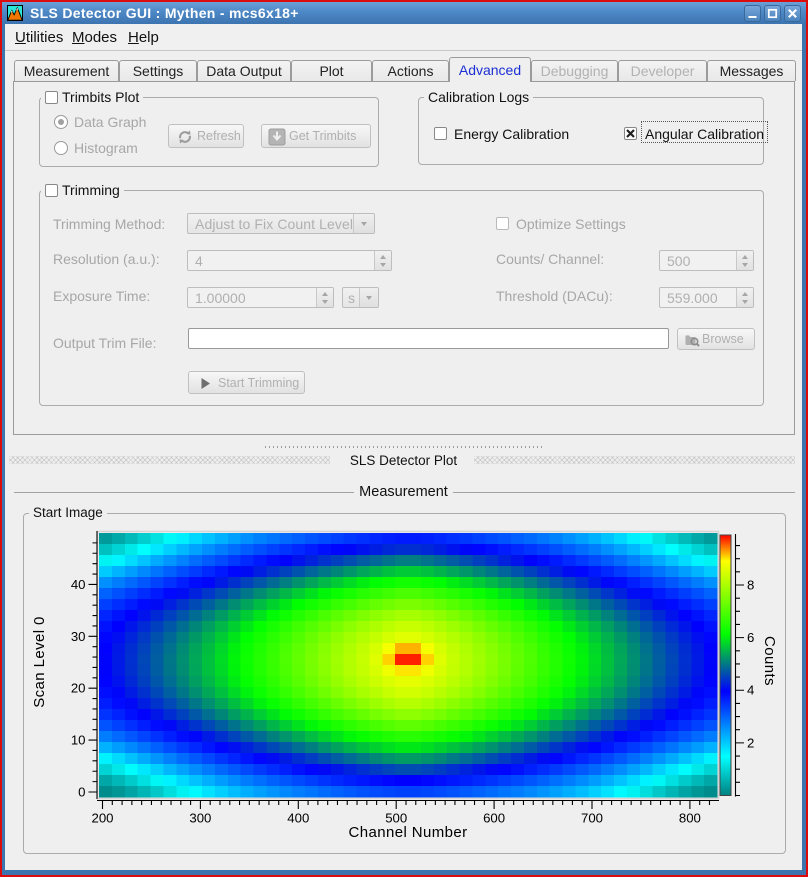 The height and width of the screenshot is (877, 808). I want to click on svg-text: 20, so click(78, 688).